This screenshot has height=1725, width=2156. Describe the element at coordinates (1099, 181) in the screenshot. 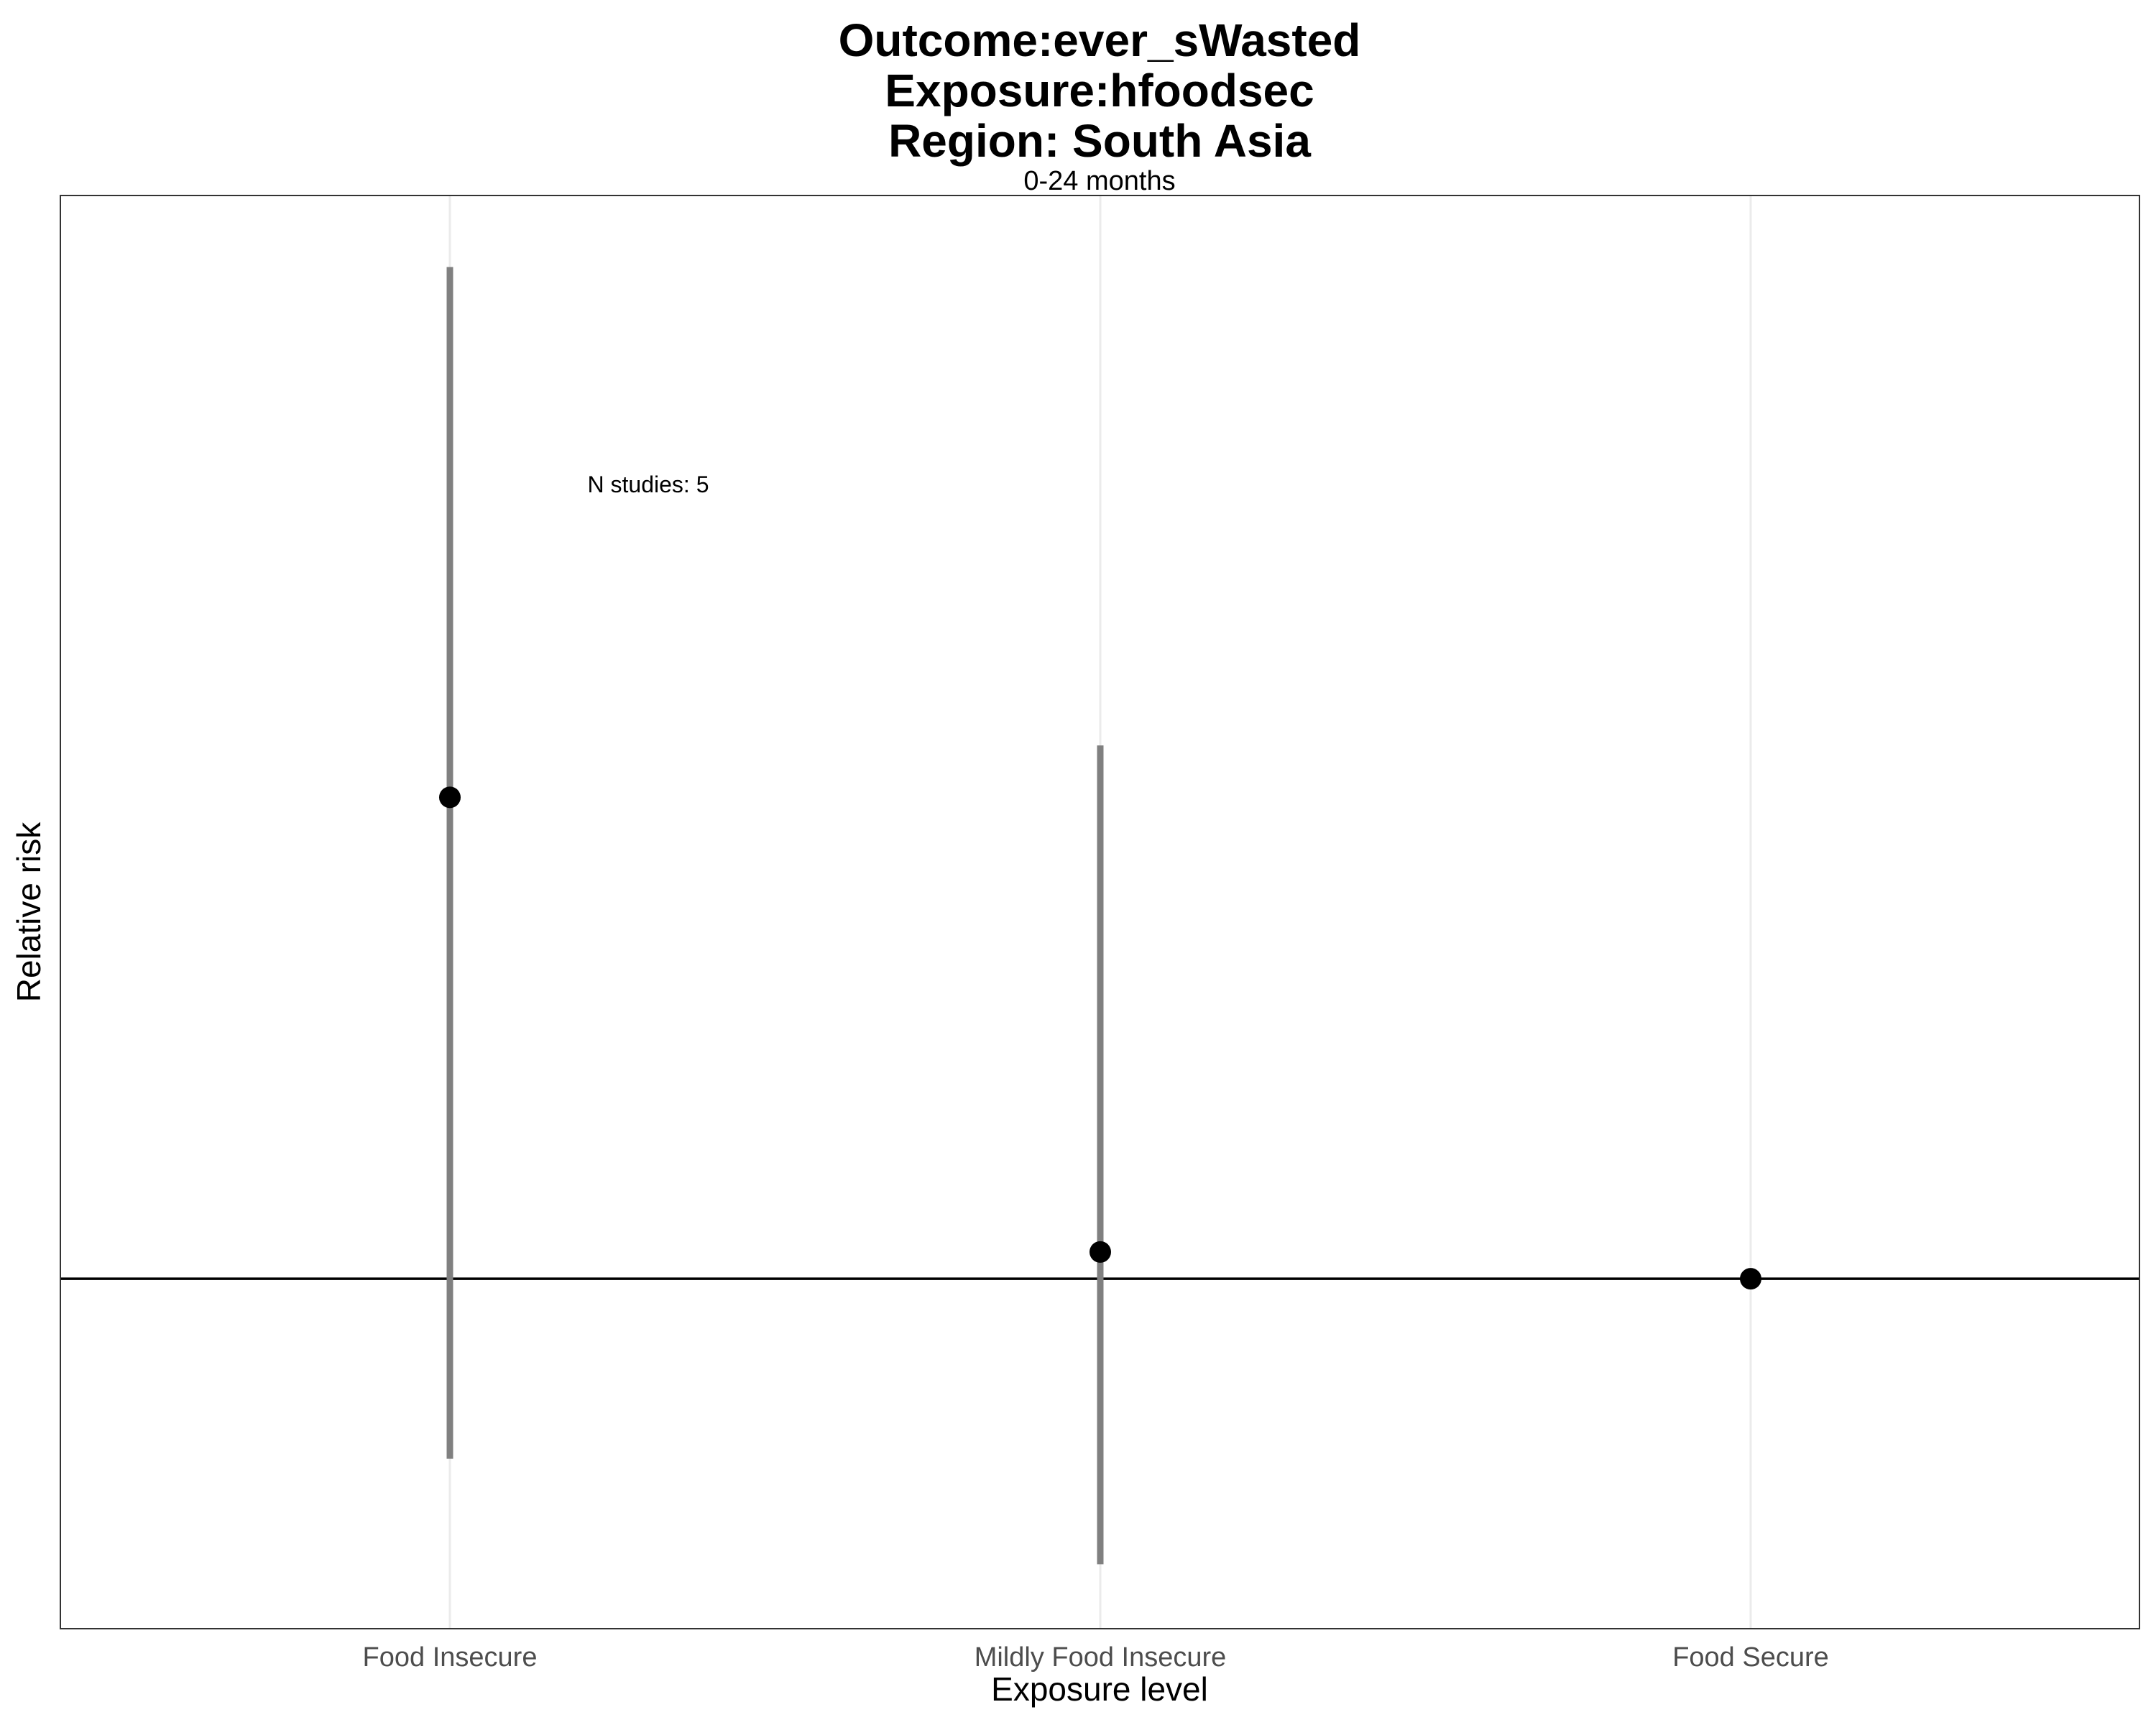

I see `chart-subtitle: 0-24 months` at that location.